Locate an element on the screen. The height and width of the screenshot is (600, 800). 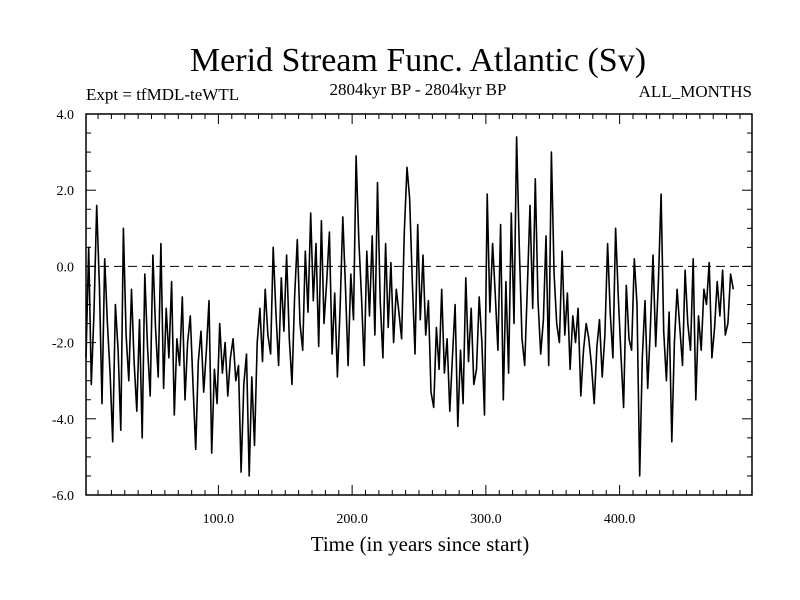
y-tick-label: -4.0 is located at coordinates (63, 420).